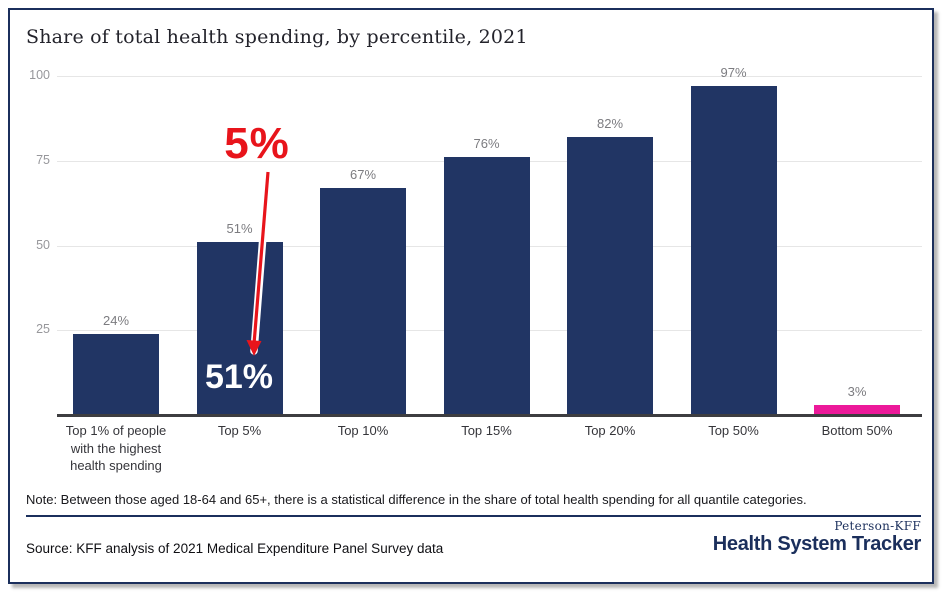  Describe the element at coordinates (857, 391) in the screenshot. I see `bar-value-label: 3%` at that location.